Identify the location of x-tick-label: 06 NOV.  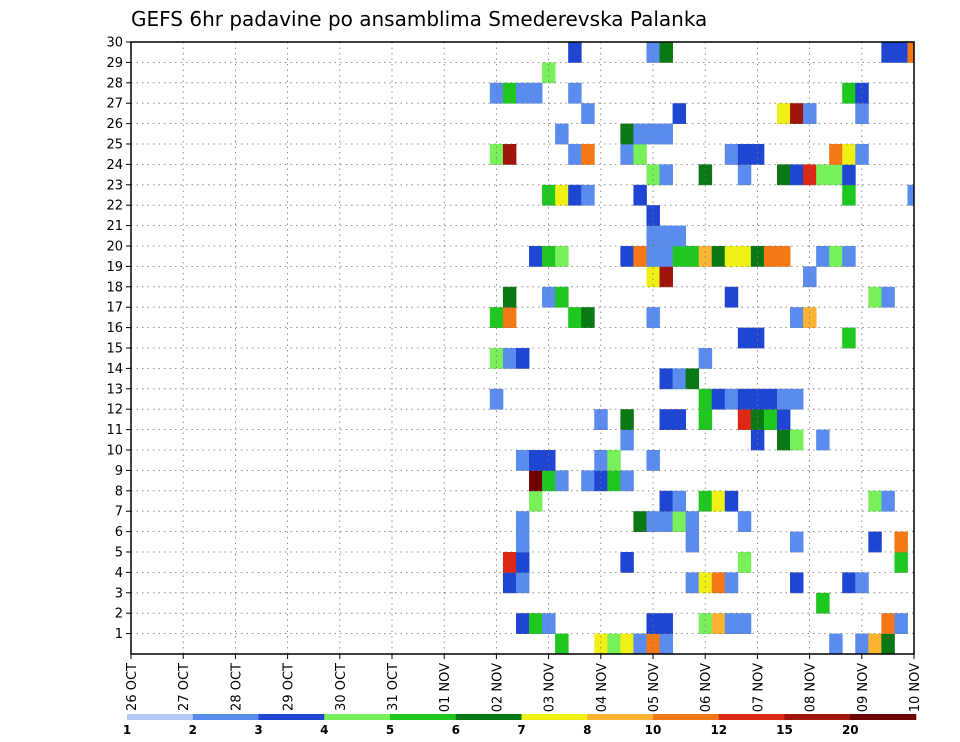
(706, 687).